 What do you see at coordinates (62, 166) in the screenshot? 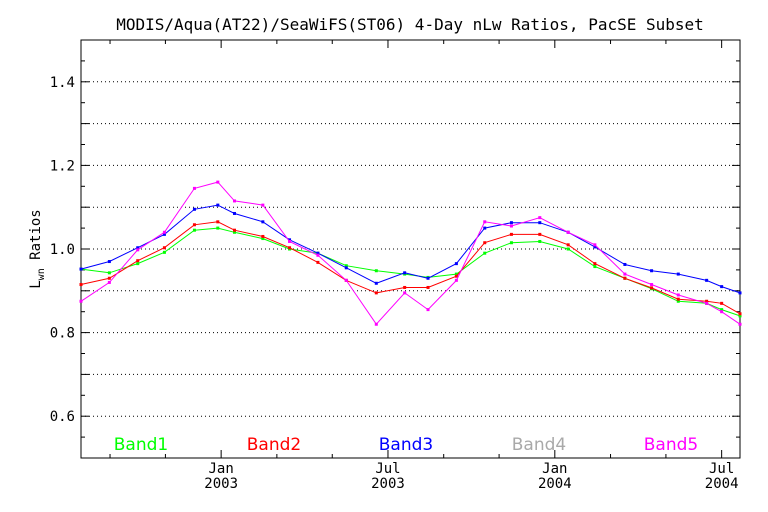
I see `y-tick-label: 1.2` at bounding box center [62, 166].